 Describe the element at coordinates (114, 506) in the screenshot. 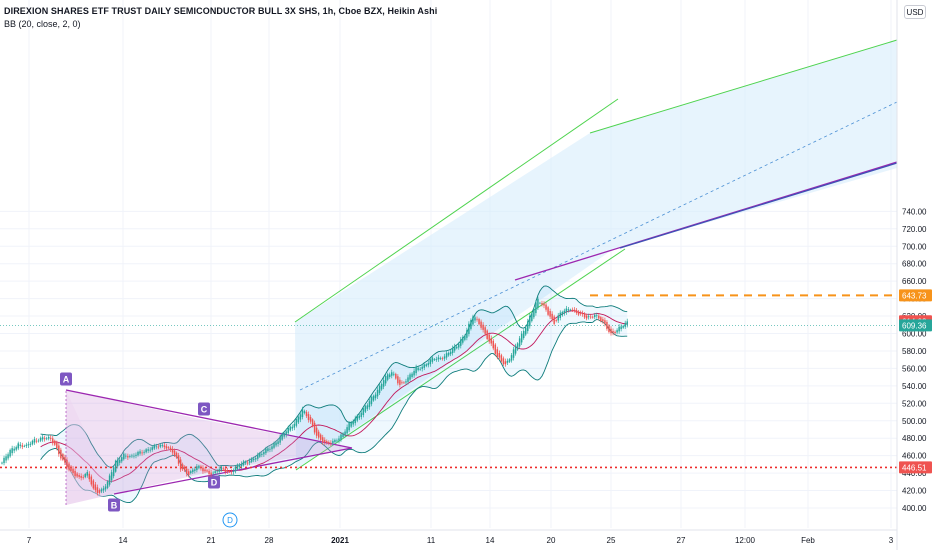

I see `pattern-point-label: B` at that location.